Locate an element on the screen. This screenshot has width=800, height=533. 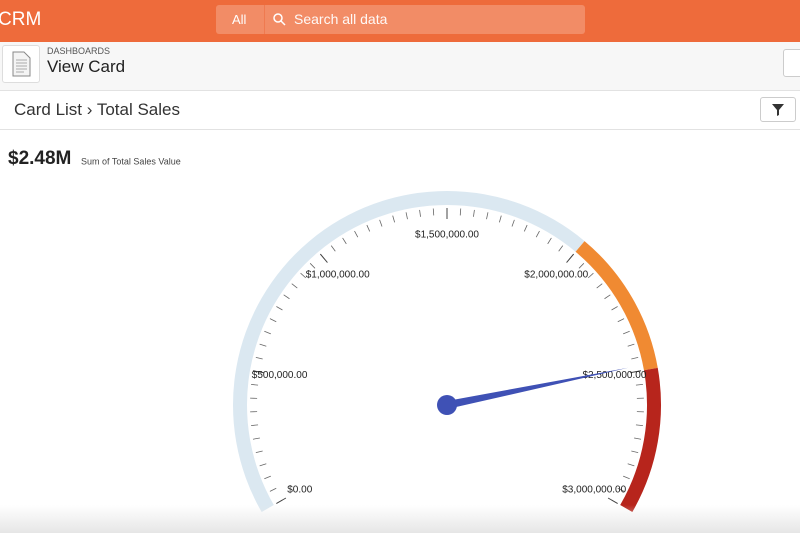
filter-button is located at coordinates (778, 109).